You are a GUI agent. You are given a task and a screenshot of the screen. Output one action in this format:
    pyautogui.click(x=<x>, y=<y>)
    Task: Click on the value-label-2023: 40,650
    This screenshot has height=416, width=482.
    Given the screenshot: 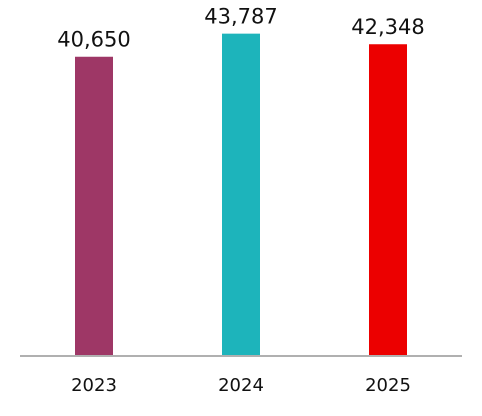 What is the action you would take?
    pyautogui.click(x=93, y=40)
    